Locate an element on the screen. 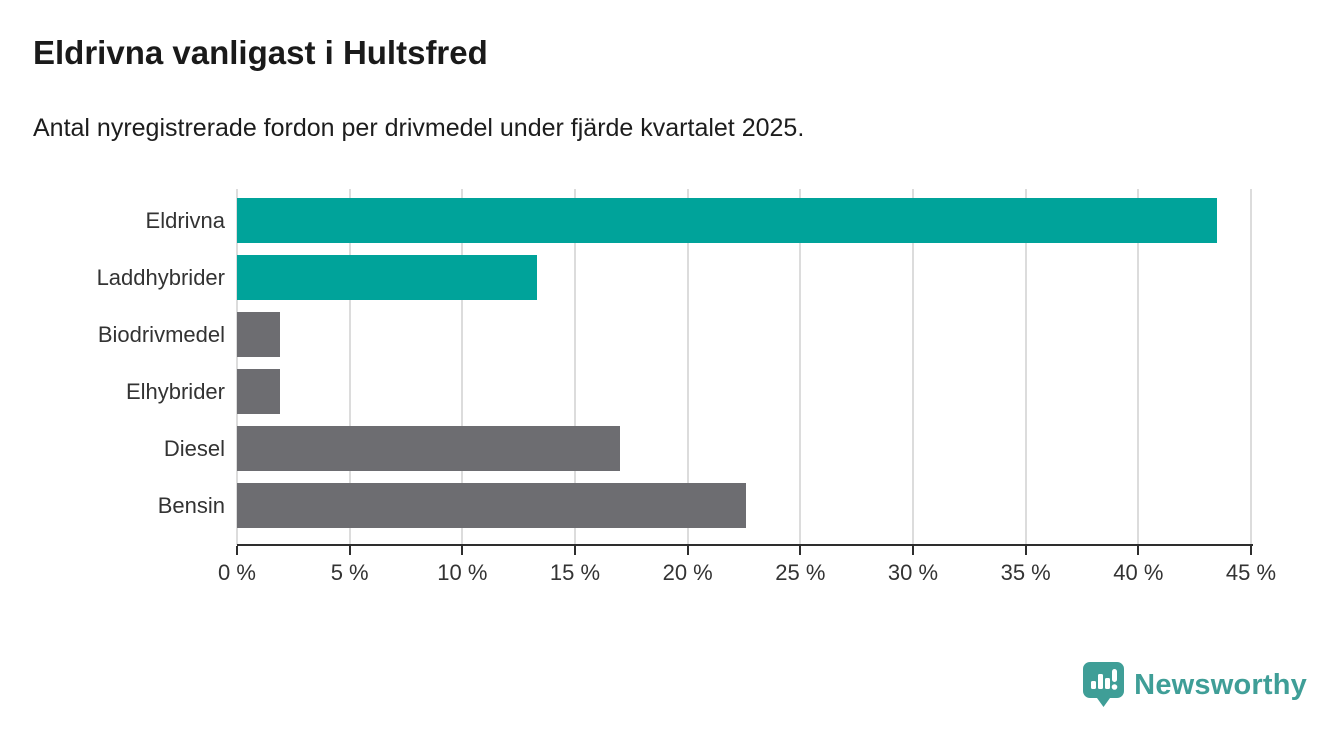 The image size is (1340, 733). newsworthy-logo: Newsworthy is located at coordinates (1195, 685).